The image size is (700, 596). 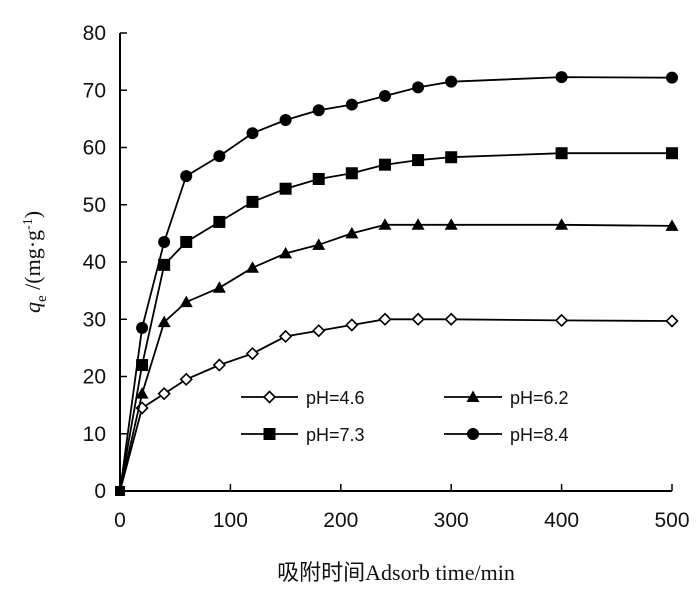 What do you see at coordinates (539, 398) in the screenshot?
I see `legend-label-ph-6-2: pH=6.2` at bounding box center [539, 398].